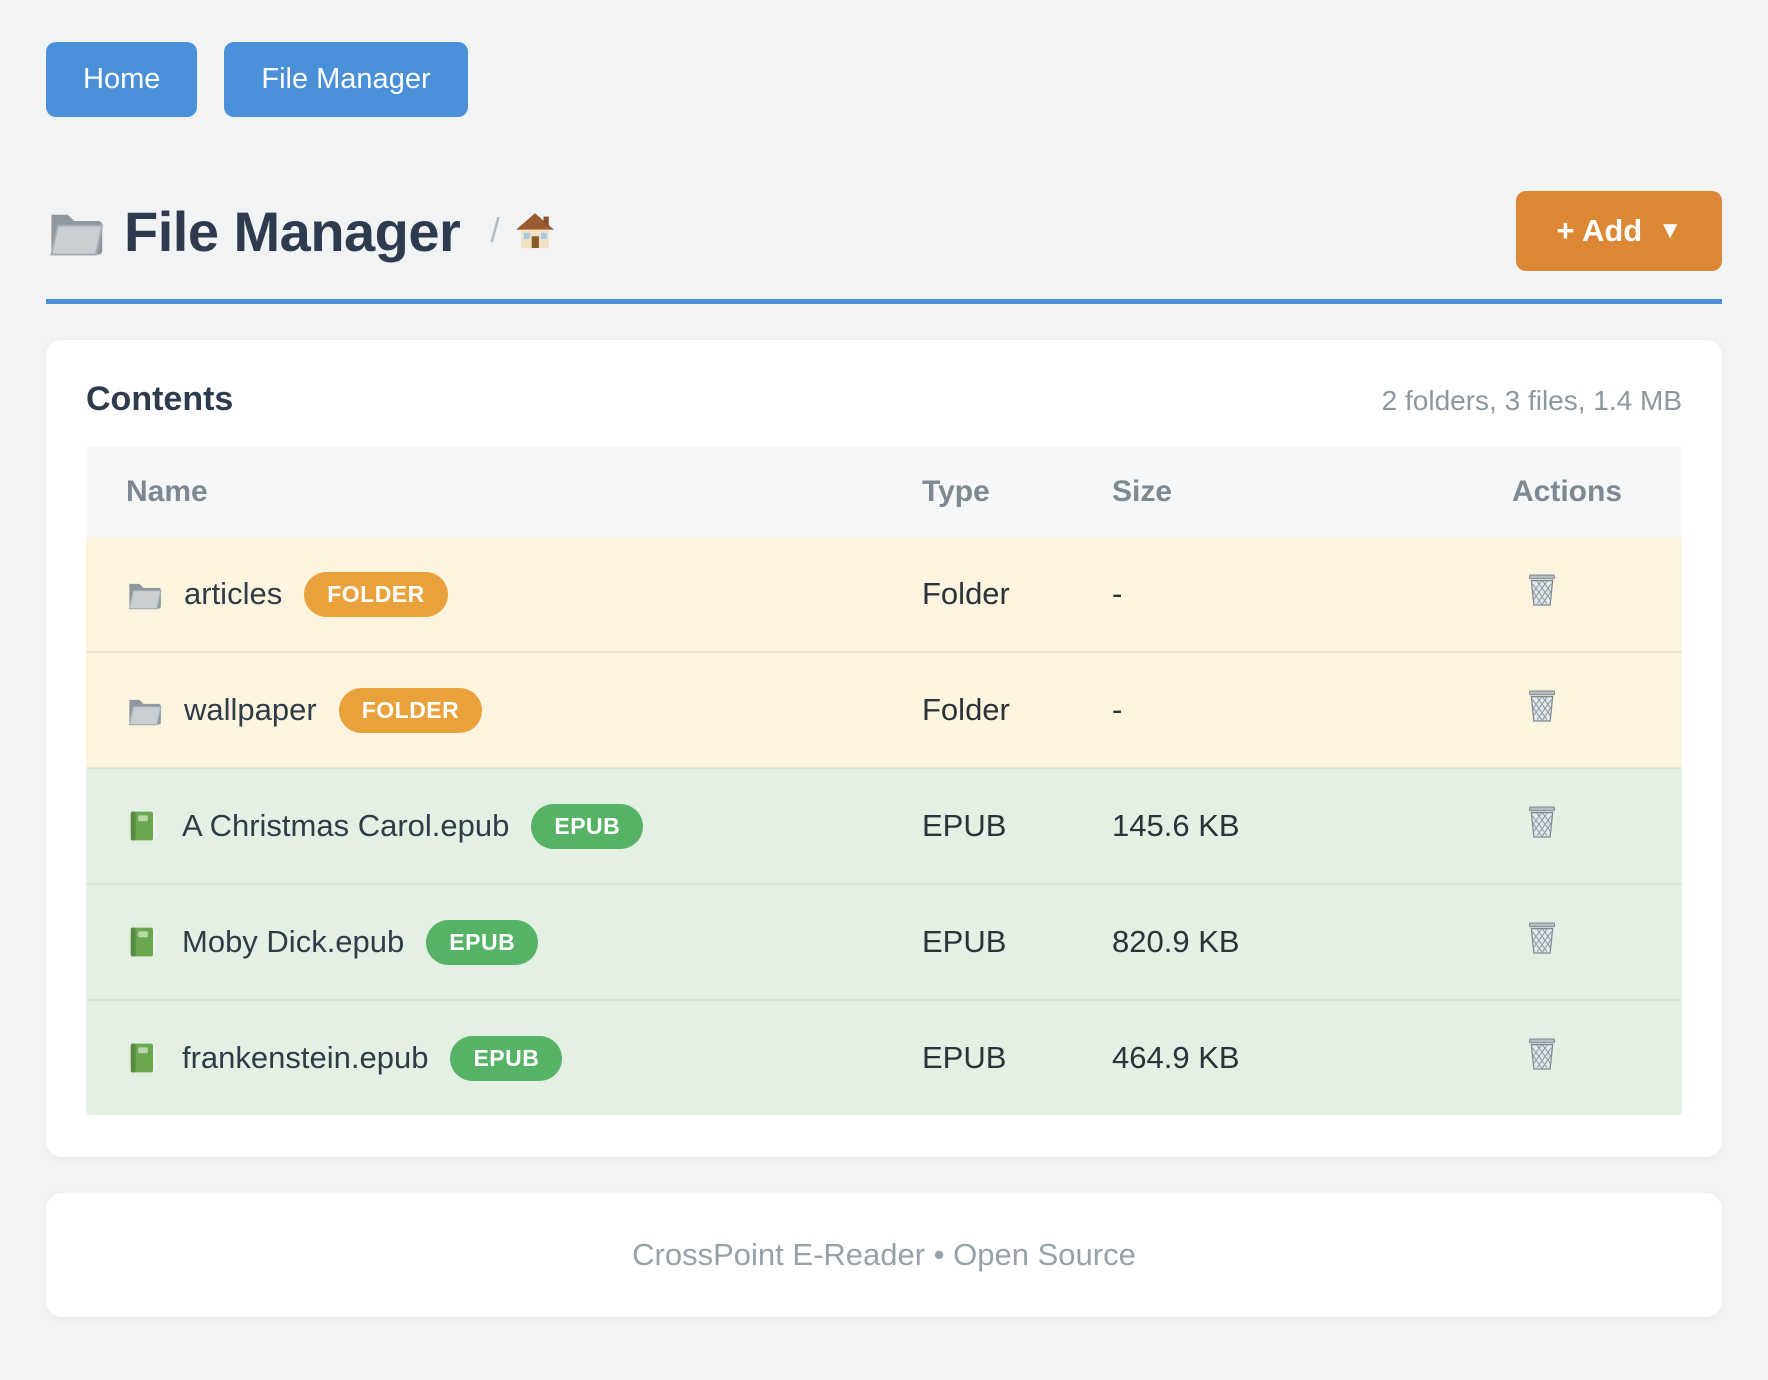  What do you see at coordinates (1670, 230) in the screenshot?
I see `caret-down-icon: ▼` at bounding box center [1670, 230].